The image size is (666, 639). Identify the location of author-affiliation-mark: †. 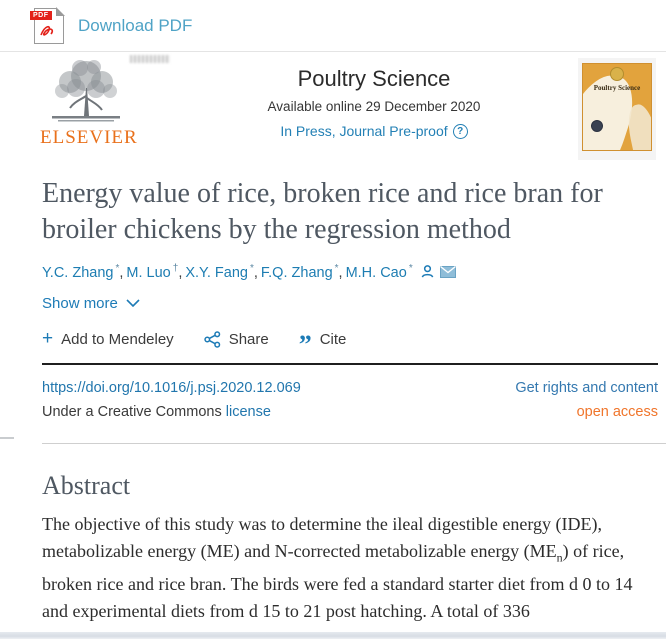
(175, 268).